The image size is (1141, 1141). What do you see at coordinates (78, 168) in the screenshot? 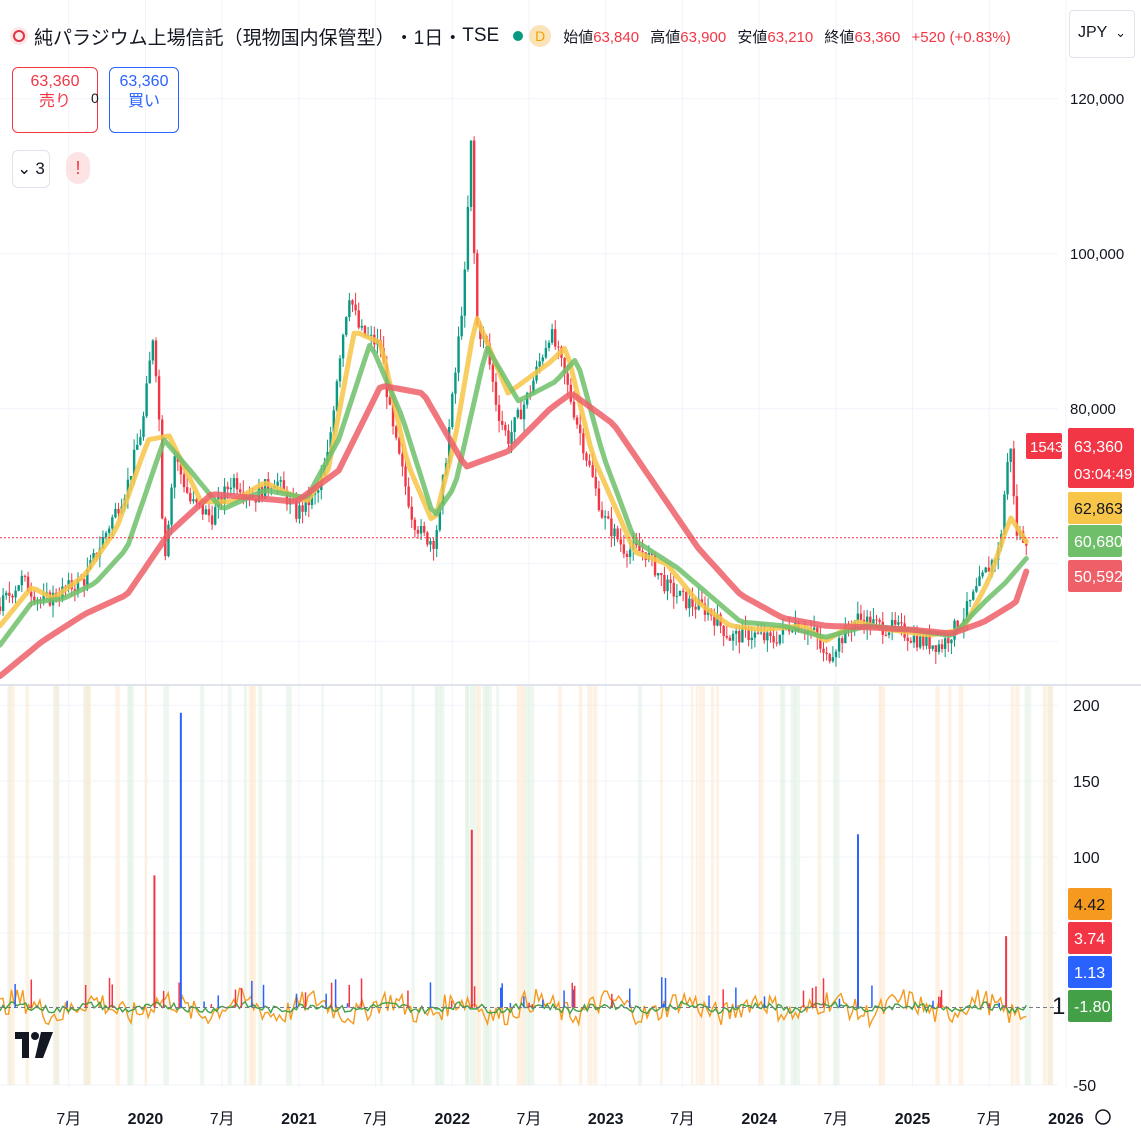
I see `warning-icon: !` at bounding box center [78, 168].